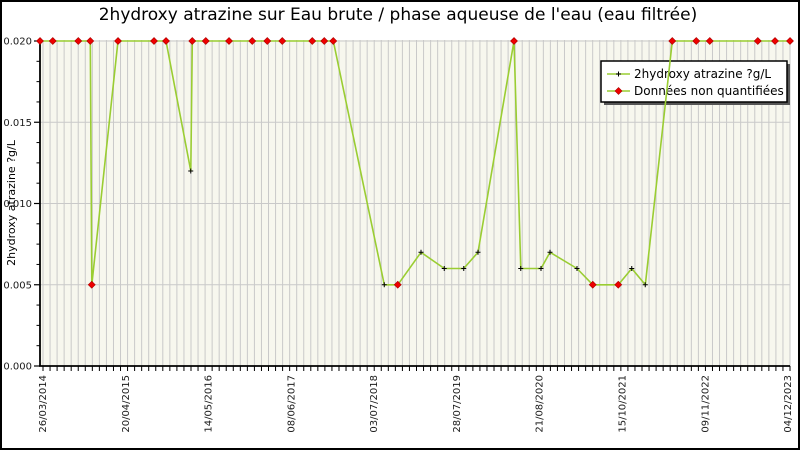 The width and height of the screenshot is (800, 450). Describe the element at coordinates (17, 367) in the screenshot. I see `y-tick-label: 0.000` at that location.